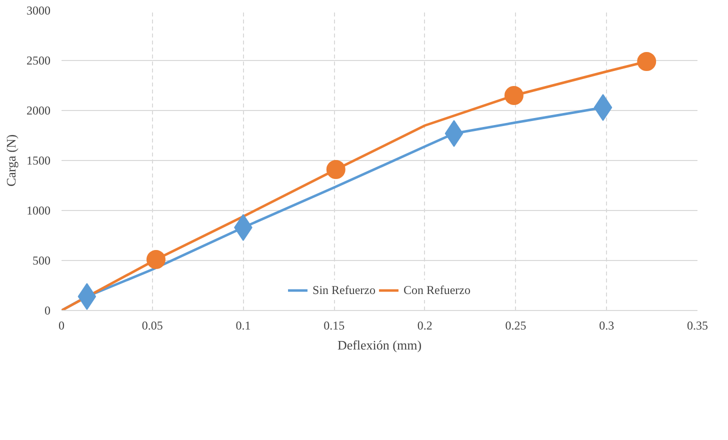  Describe the element at coordinates (47, 311) in the screenshot. I see `y-tick-label: 0` at that location.